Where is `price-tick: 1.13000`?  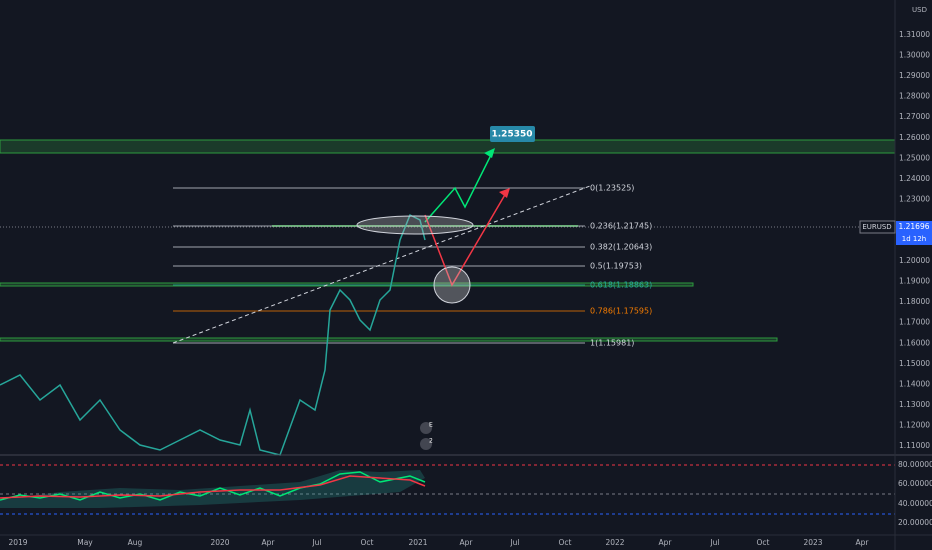
price-tick: 1.13000 is located at coordinates (914, 404).